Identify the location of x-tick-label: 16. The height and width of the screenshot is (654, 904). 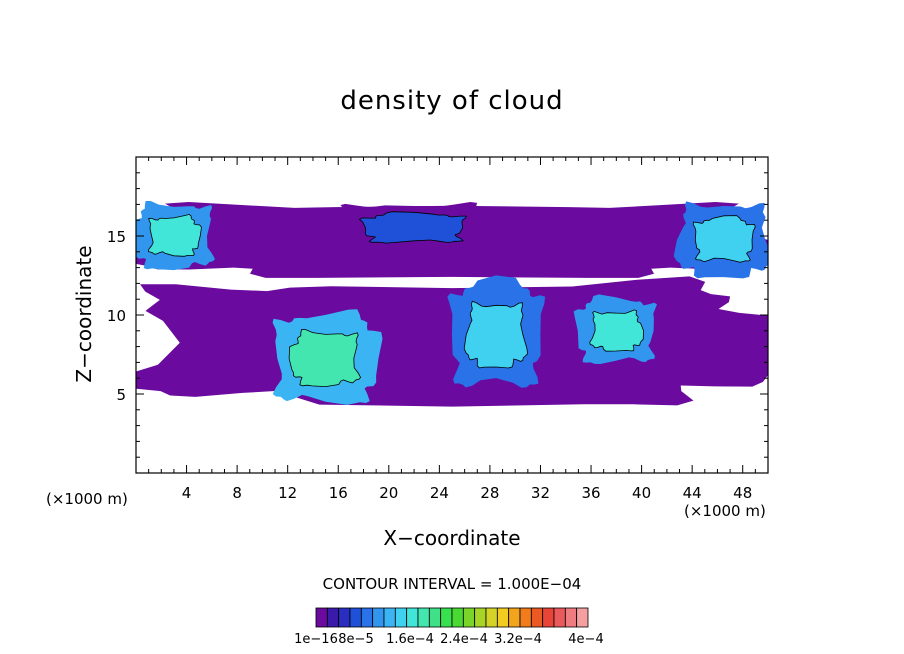
(338, 493).